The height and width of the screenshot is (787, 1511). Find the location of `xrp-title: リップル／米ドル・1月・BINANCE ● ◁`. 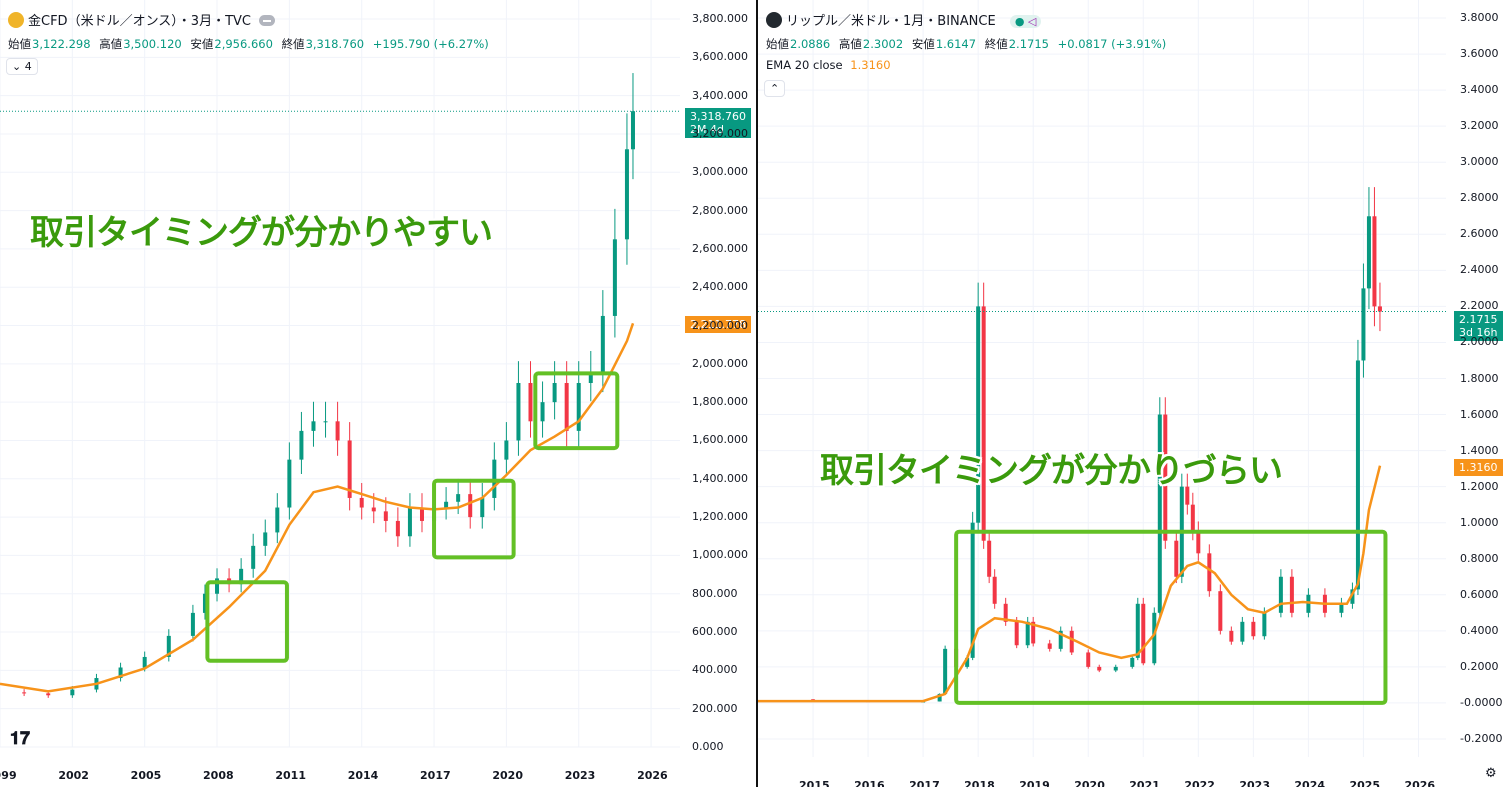

xrp-title: リップル／米ドル・1月・BINANCE ● ◁ is located at coordinates (904, 19).